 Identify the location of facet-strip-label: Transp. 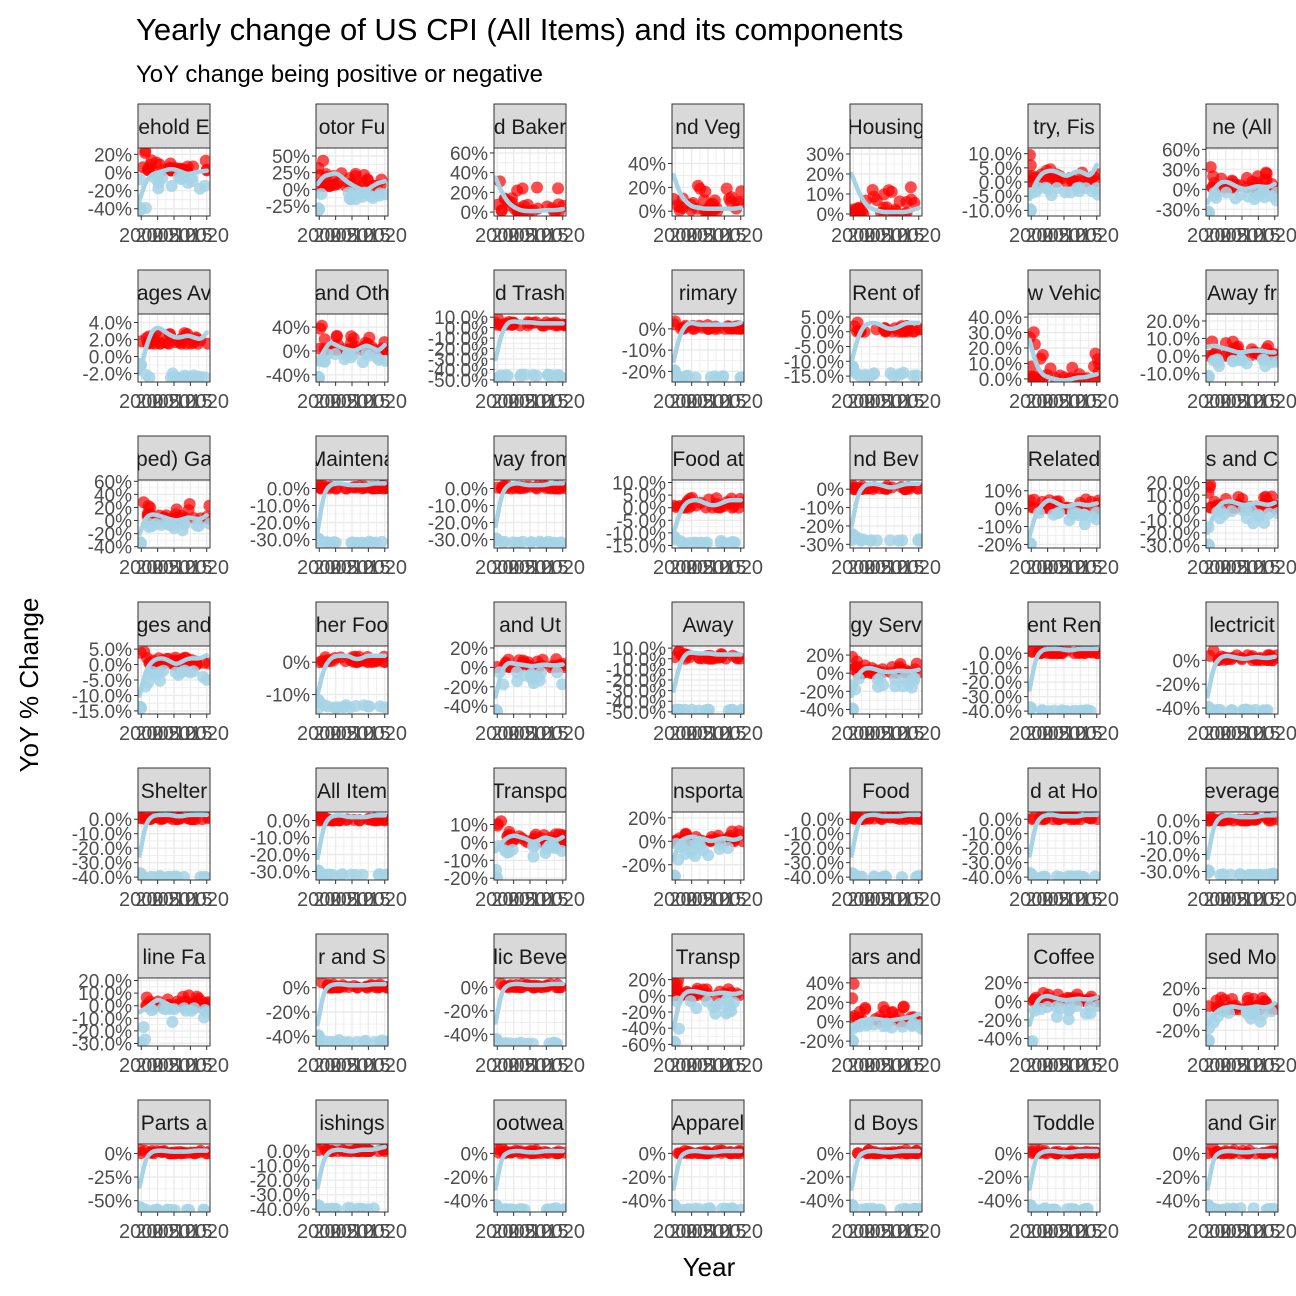
(708, 957).